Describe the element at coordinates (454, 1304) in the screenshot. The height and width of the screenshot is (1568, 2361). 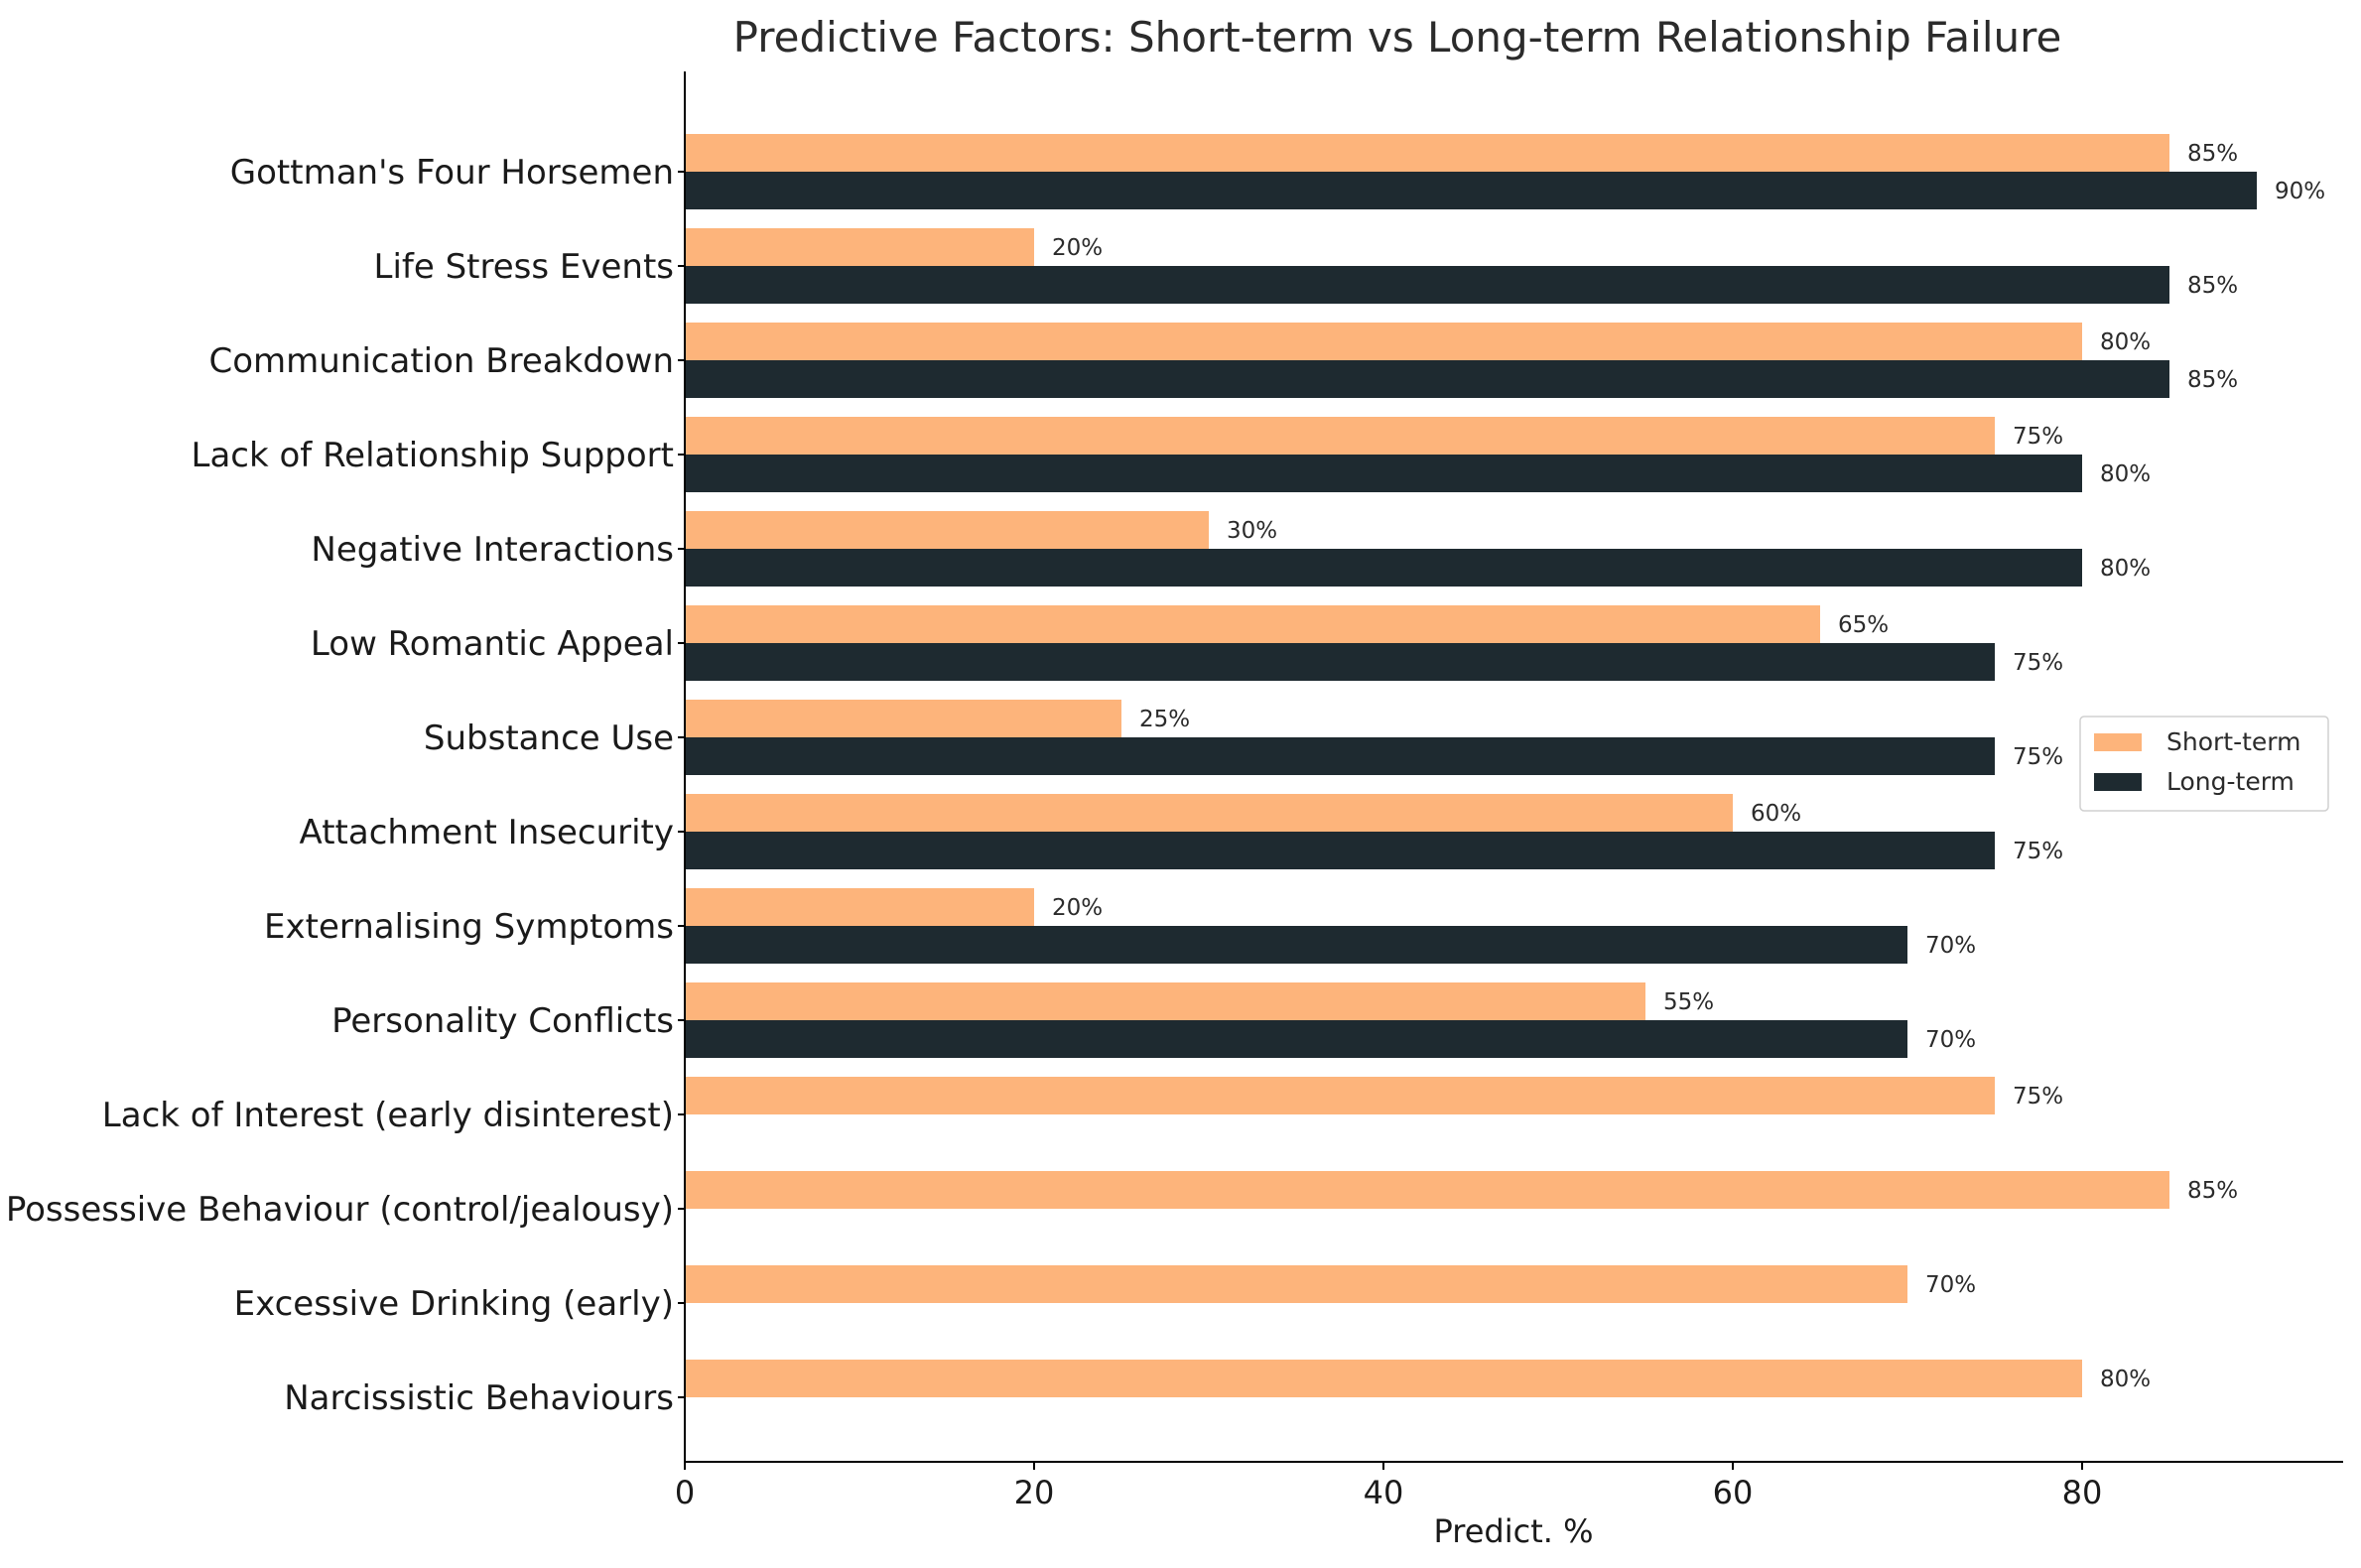
I see `category-label: Excessive Drinking (early)` at that location.